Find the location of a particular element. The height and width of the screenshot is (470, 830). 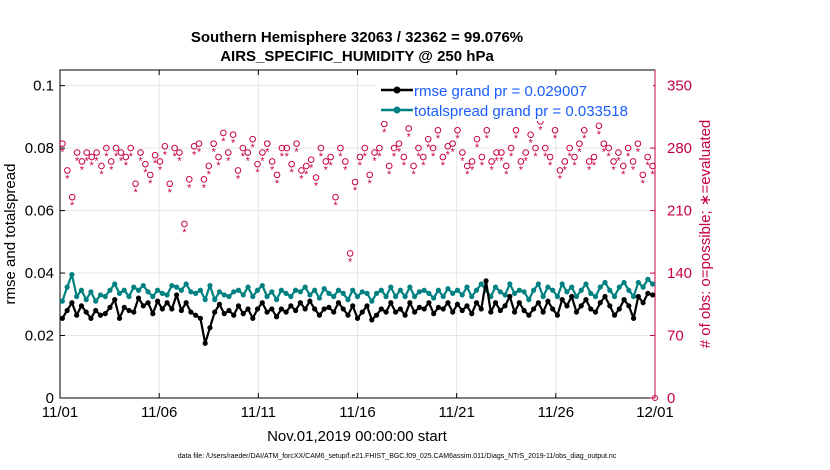

y-tick-label: 0 is located at coordinates (50, 398).